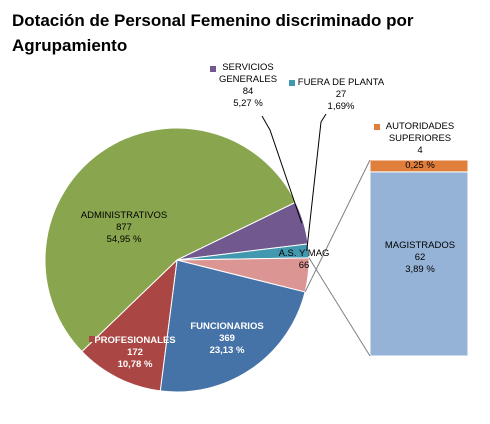  Describe the element at coordinates (69, 45) in the screenshot. I see `chart-title-line2: Agrupamiento` at that location.